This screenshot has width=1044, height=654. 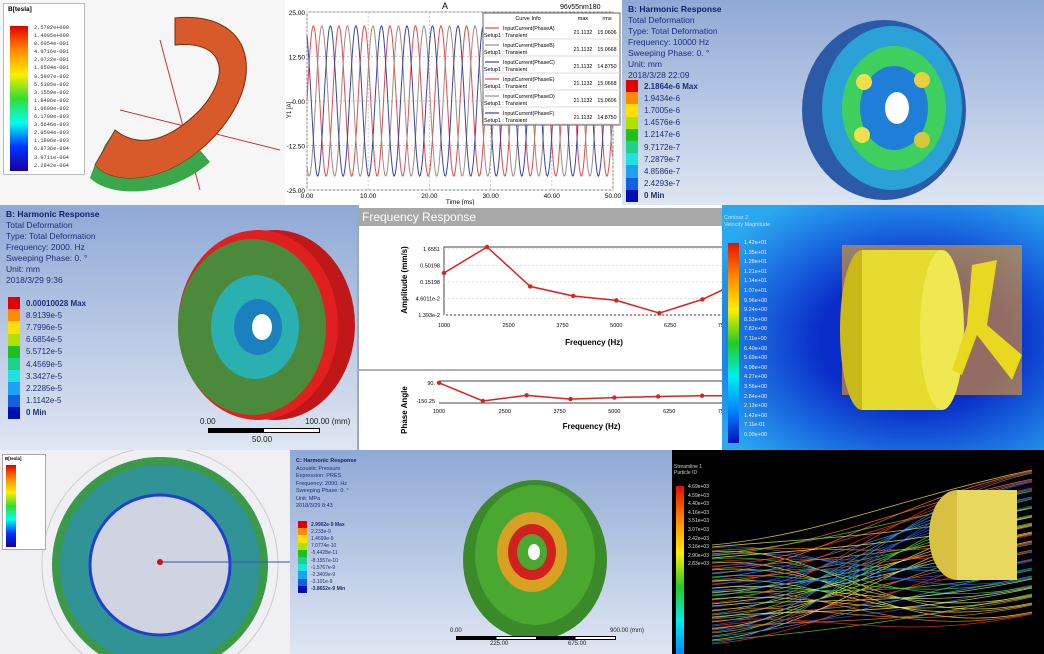 What do you see at coordinates (669, 53) in the screenshot?
I see `result-info-line: Sweeping Phase: 0. °` at bounding box center [669, 53].